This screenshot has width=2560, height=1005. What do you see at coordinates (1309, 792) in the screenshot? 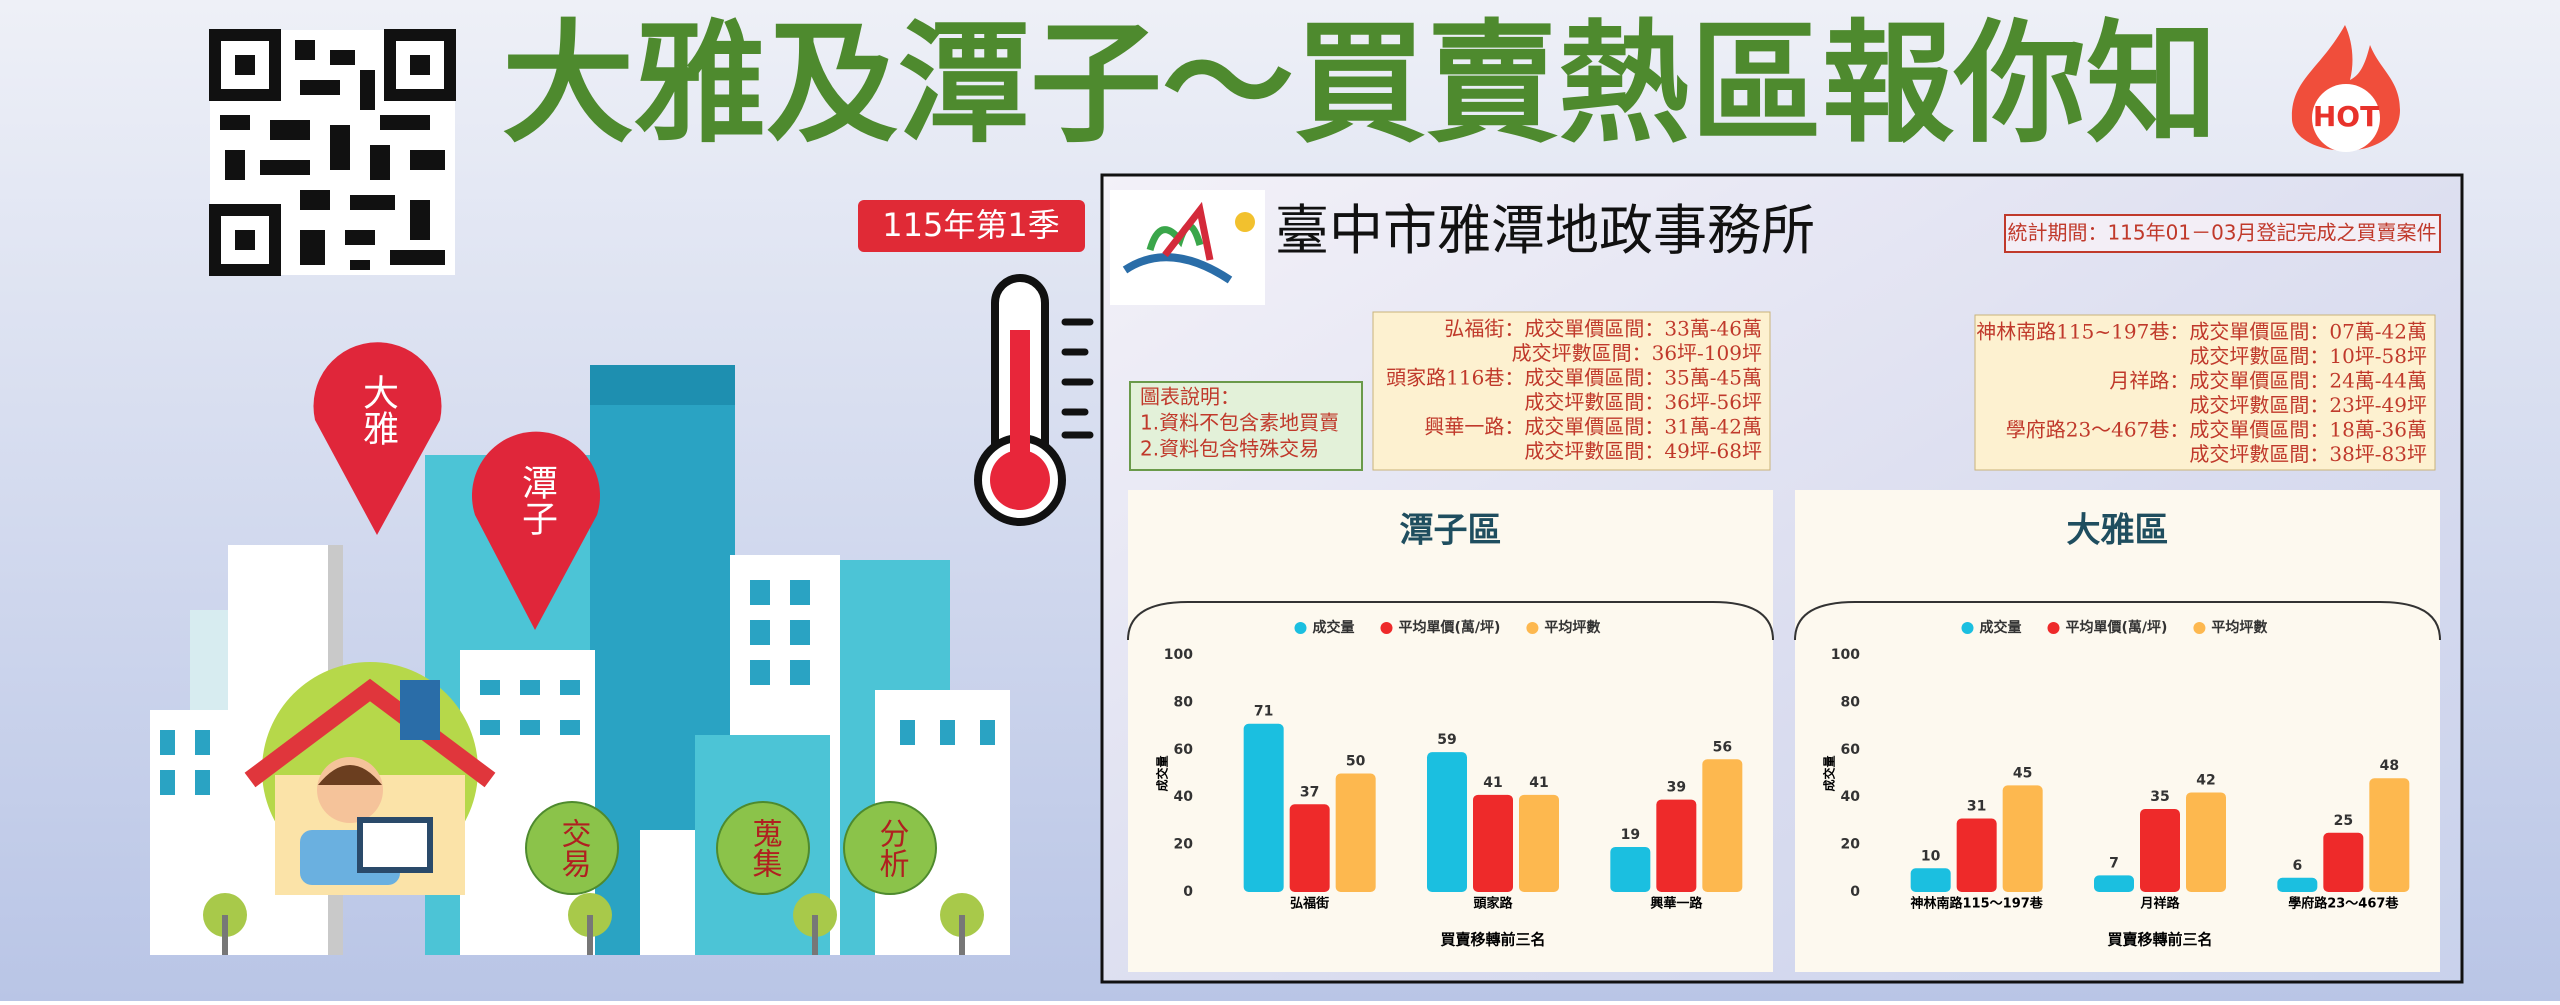
I see `value-label: 37` at bounding box center [1309, 792].